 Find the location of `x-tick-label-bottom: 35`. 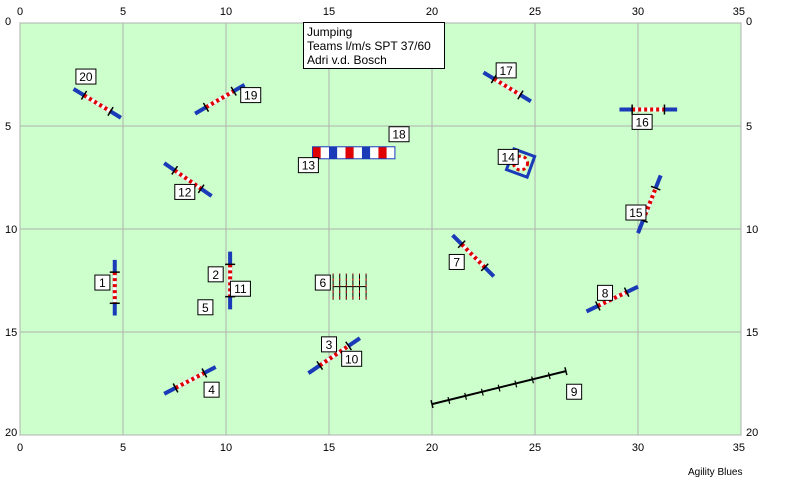

x-tick-label-bottom: 35 is located at coordinates (739, 448).